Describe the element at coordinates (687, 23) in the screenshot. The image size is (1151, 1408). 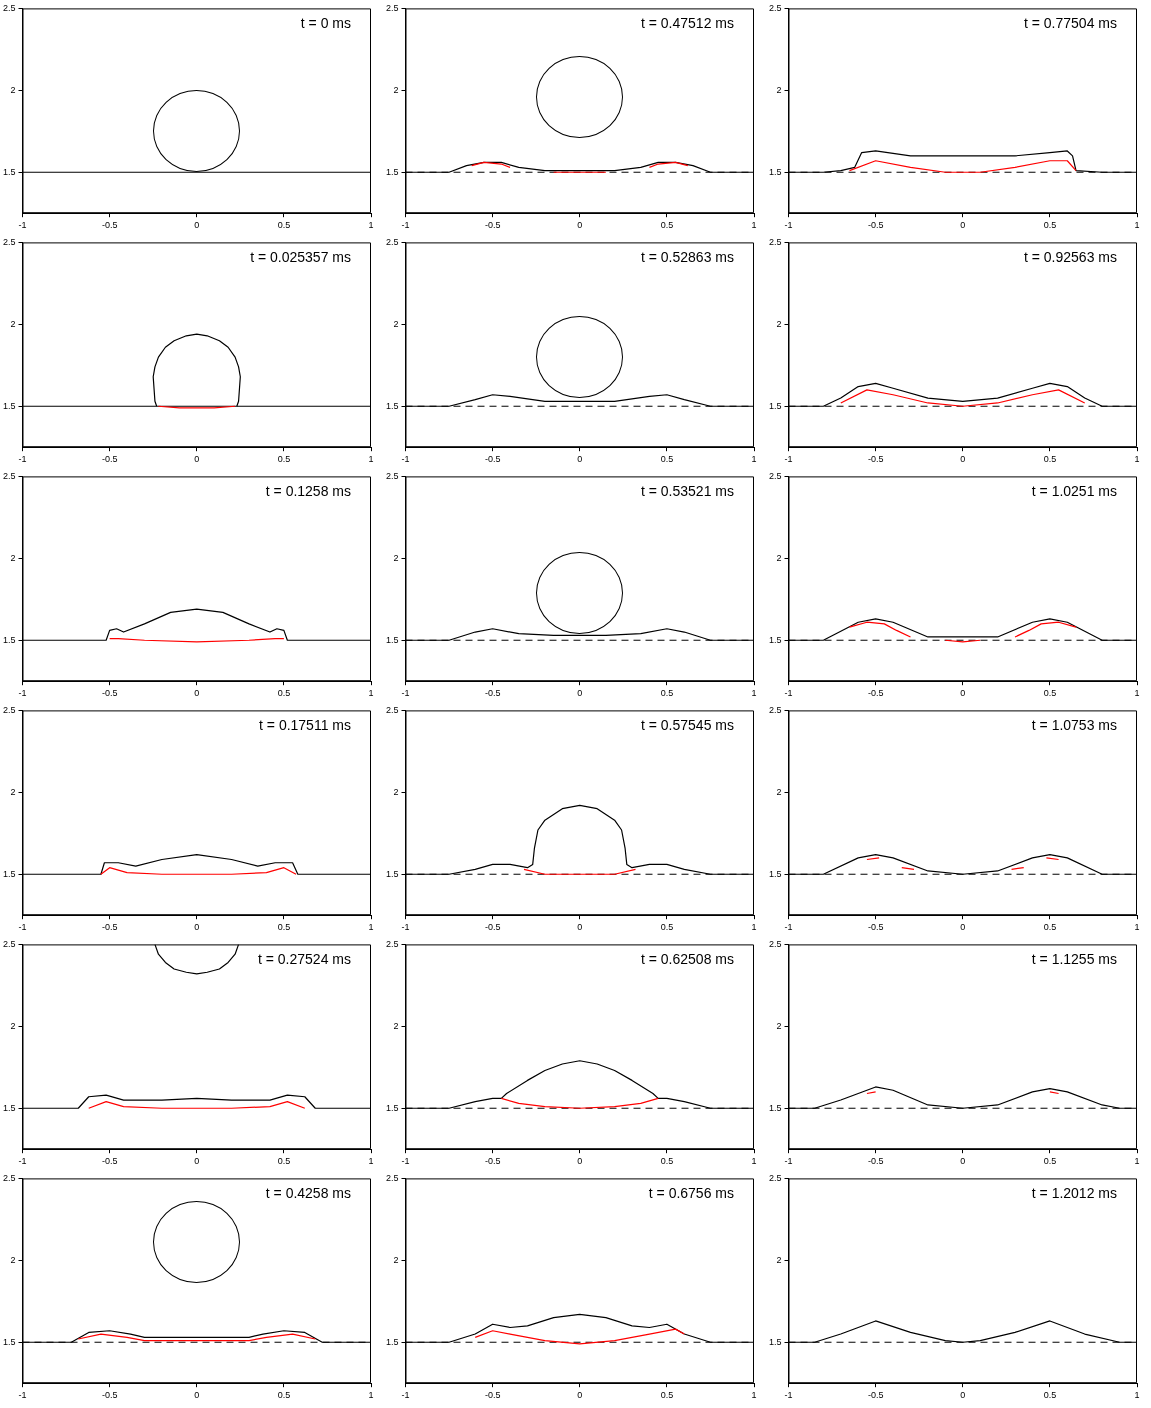
I see `annotation: t = 0.47512 ms` at that location.